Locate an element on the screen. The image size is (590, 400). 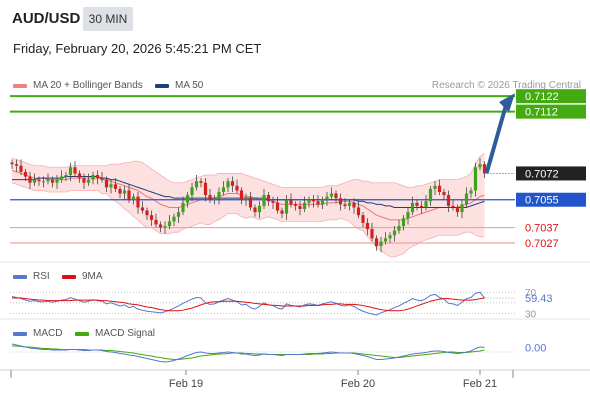
legend-swatch-ma20 is located at coordinates (20, 86).